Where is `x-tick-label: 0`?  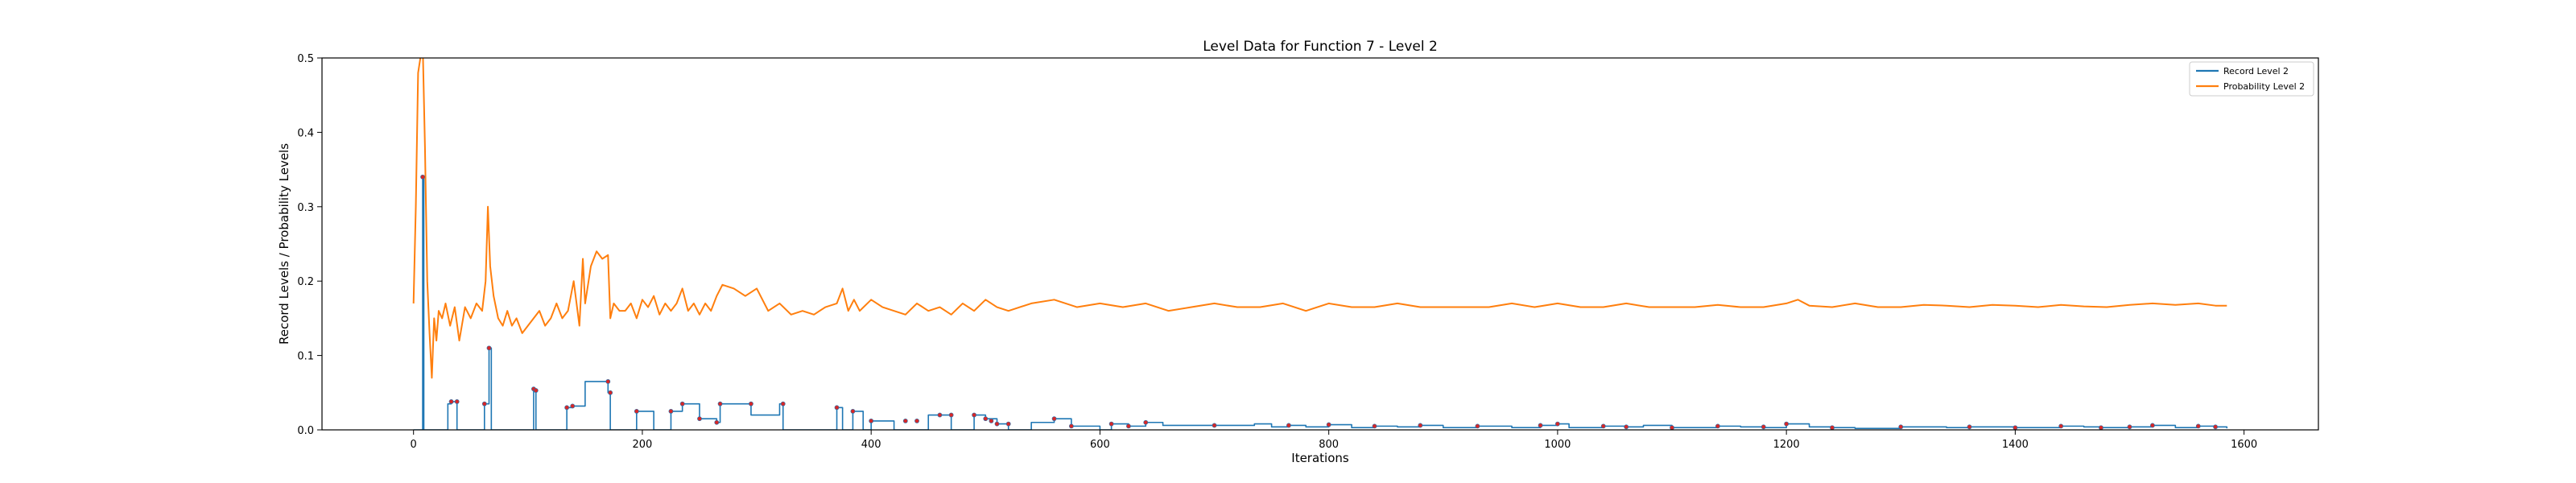
x-tick-label: 0 is located at coordinates (414, 445).